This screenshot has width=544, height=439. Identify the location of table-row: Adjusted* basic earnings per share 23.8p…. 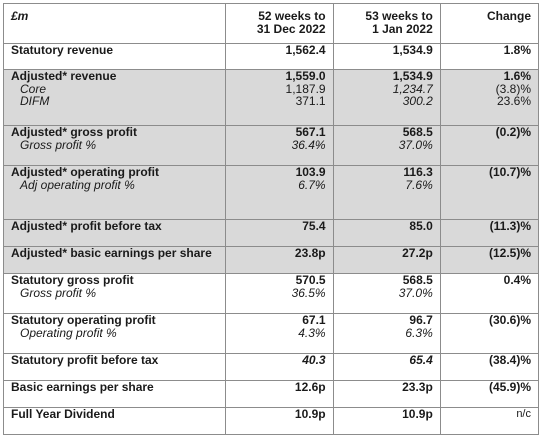
(271, 260).